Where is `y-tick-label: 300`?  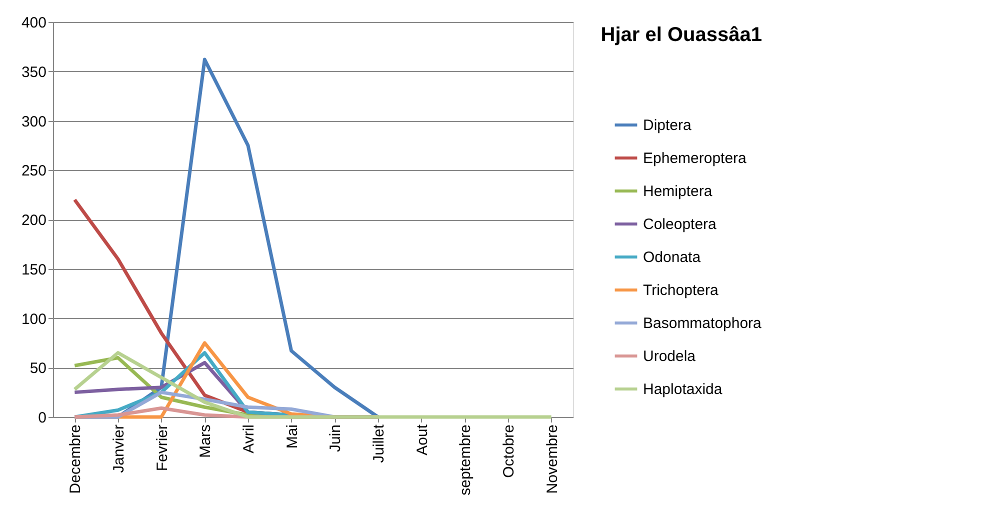 y-tick-label: 300 is located at coordinates (33, 121).